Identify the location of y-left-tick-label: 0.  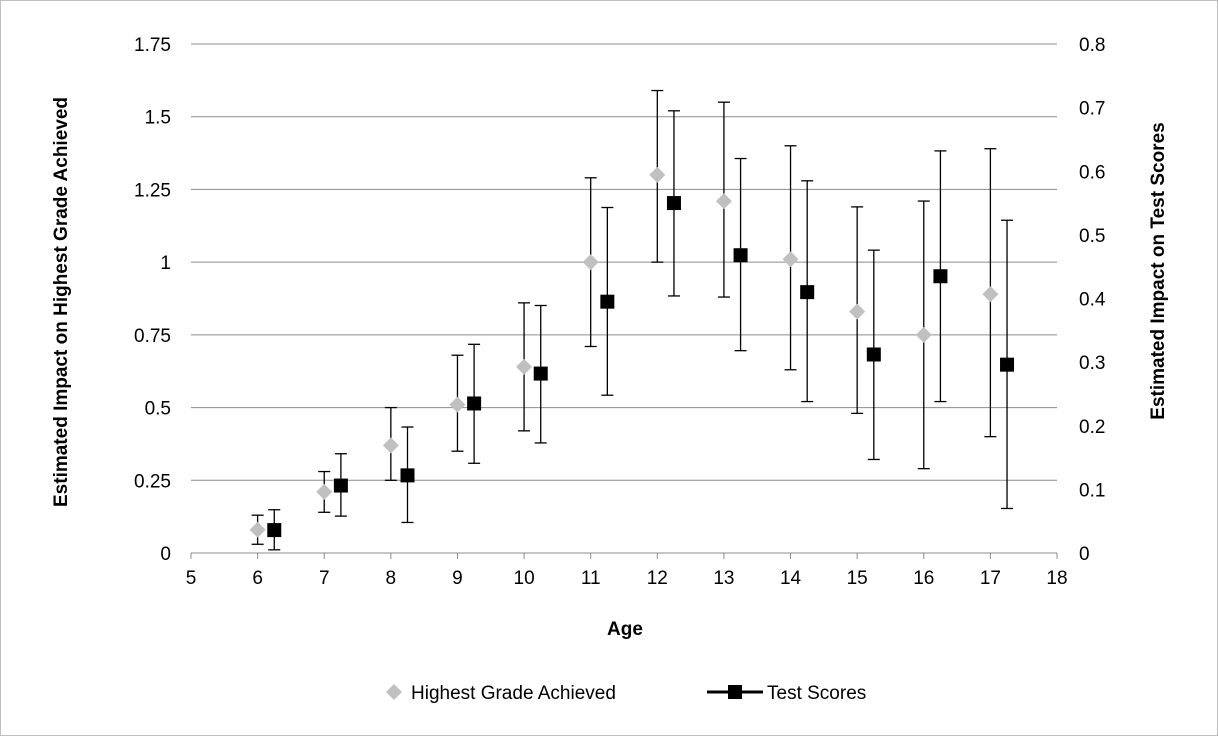
(165, 554).